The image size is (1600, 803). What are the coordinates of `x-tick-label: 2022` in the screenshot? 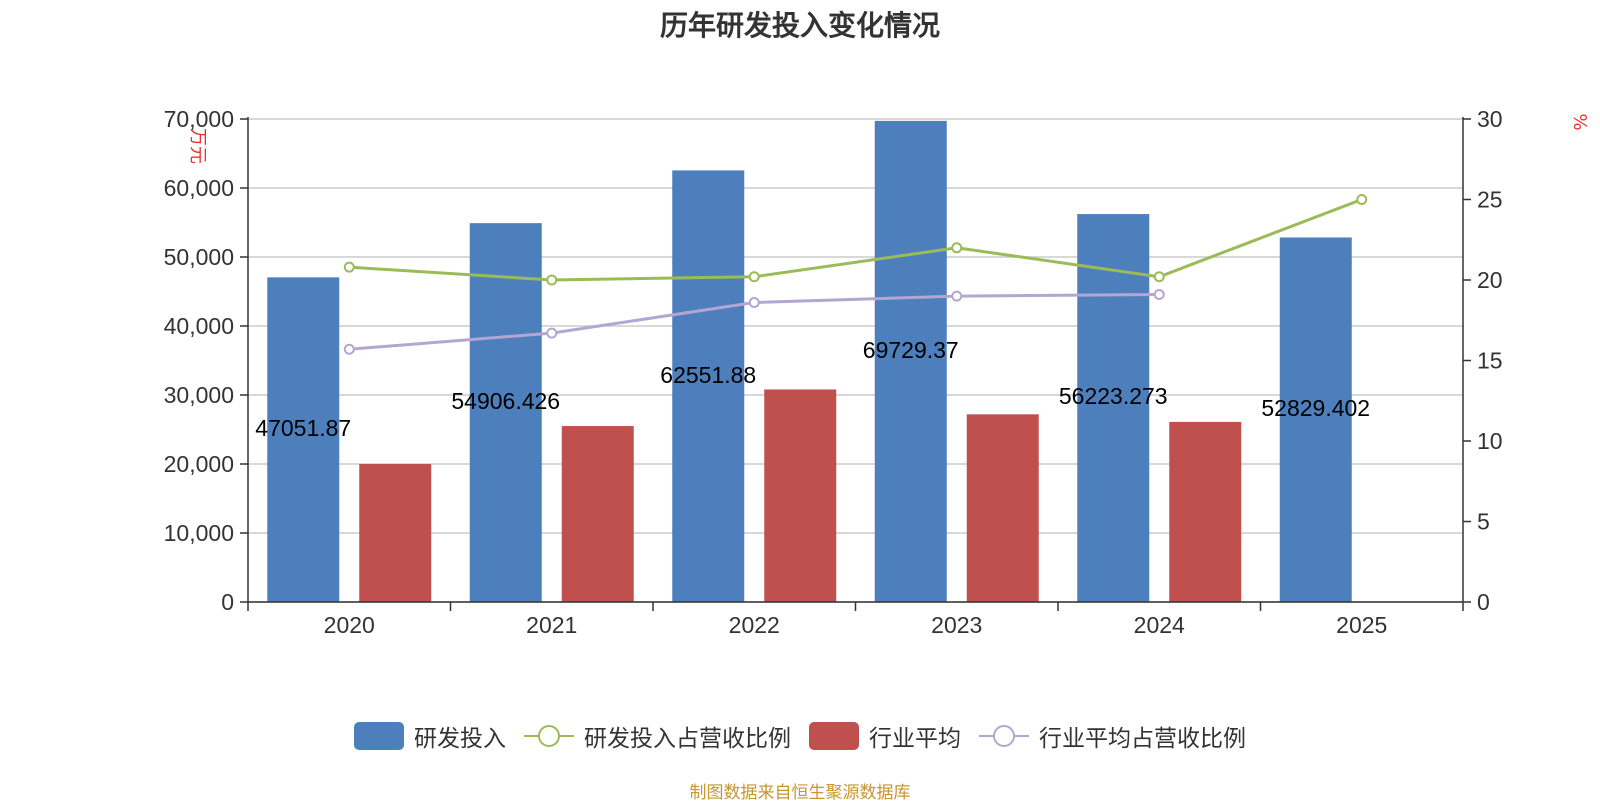 It's located at (754, 625).